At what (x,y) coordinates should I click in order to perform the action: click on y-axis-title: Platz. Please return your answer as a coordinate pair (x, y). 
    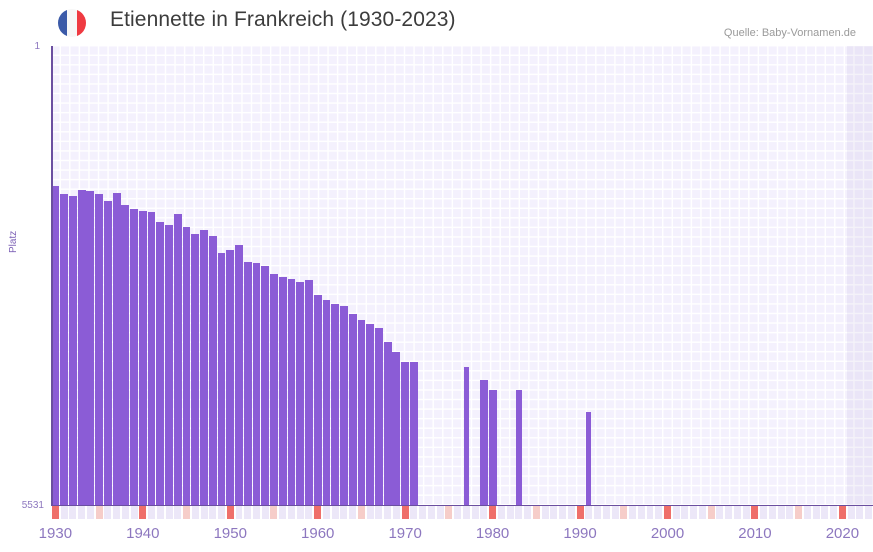
    Looking at the image, I should click on (13, 241).